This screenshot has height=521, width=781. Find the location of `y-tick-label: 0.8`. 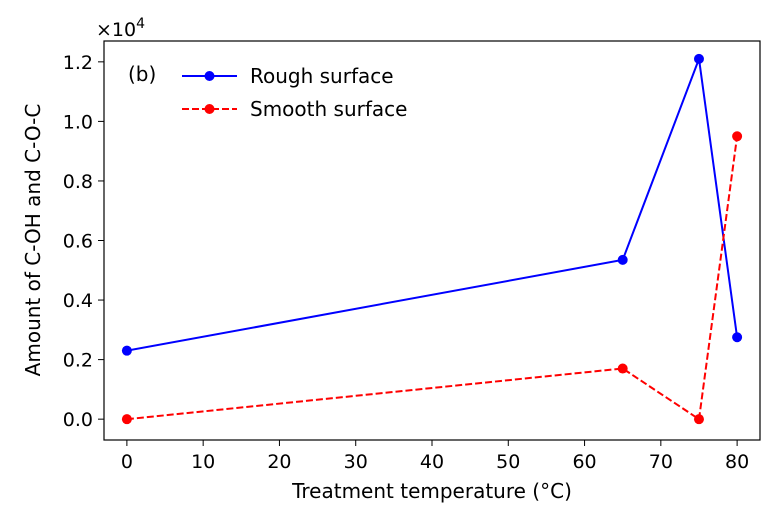

y-tick-label: 0.8 is located at coordinates (78, 182).